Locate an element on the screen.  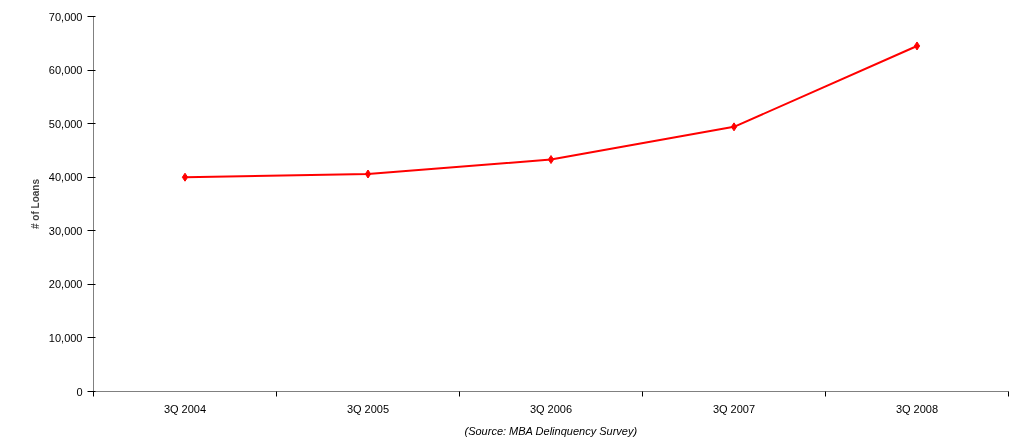
y-tick-label: 10,000 is located at coordinates (65, 337).